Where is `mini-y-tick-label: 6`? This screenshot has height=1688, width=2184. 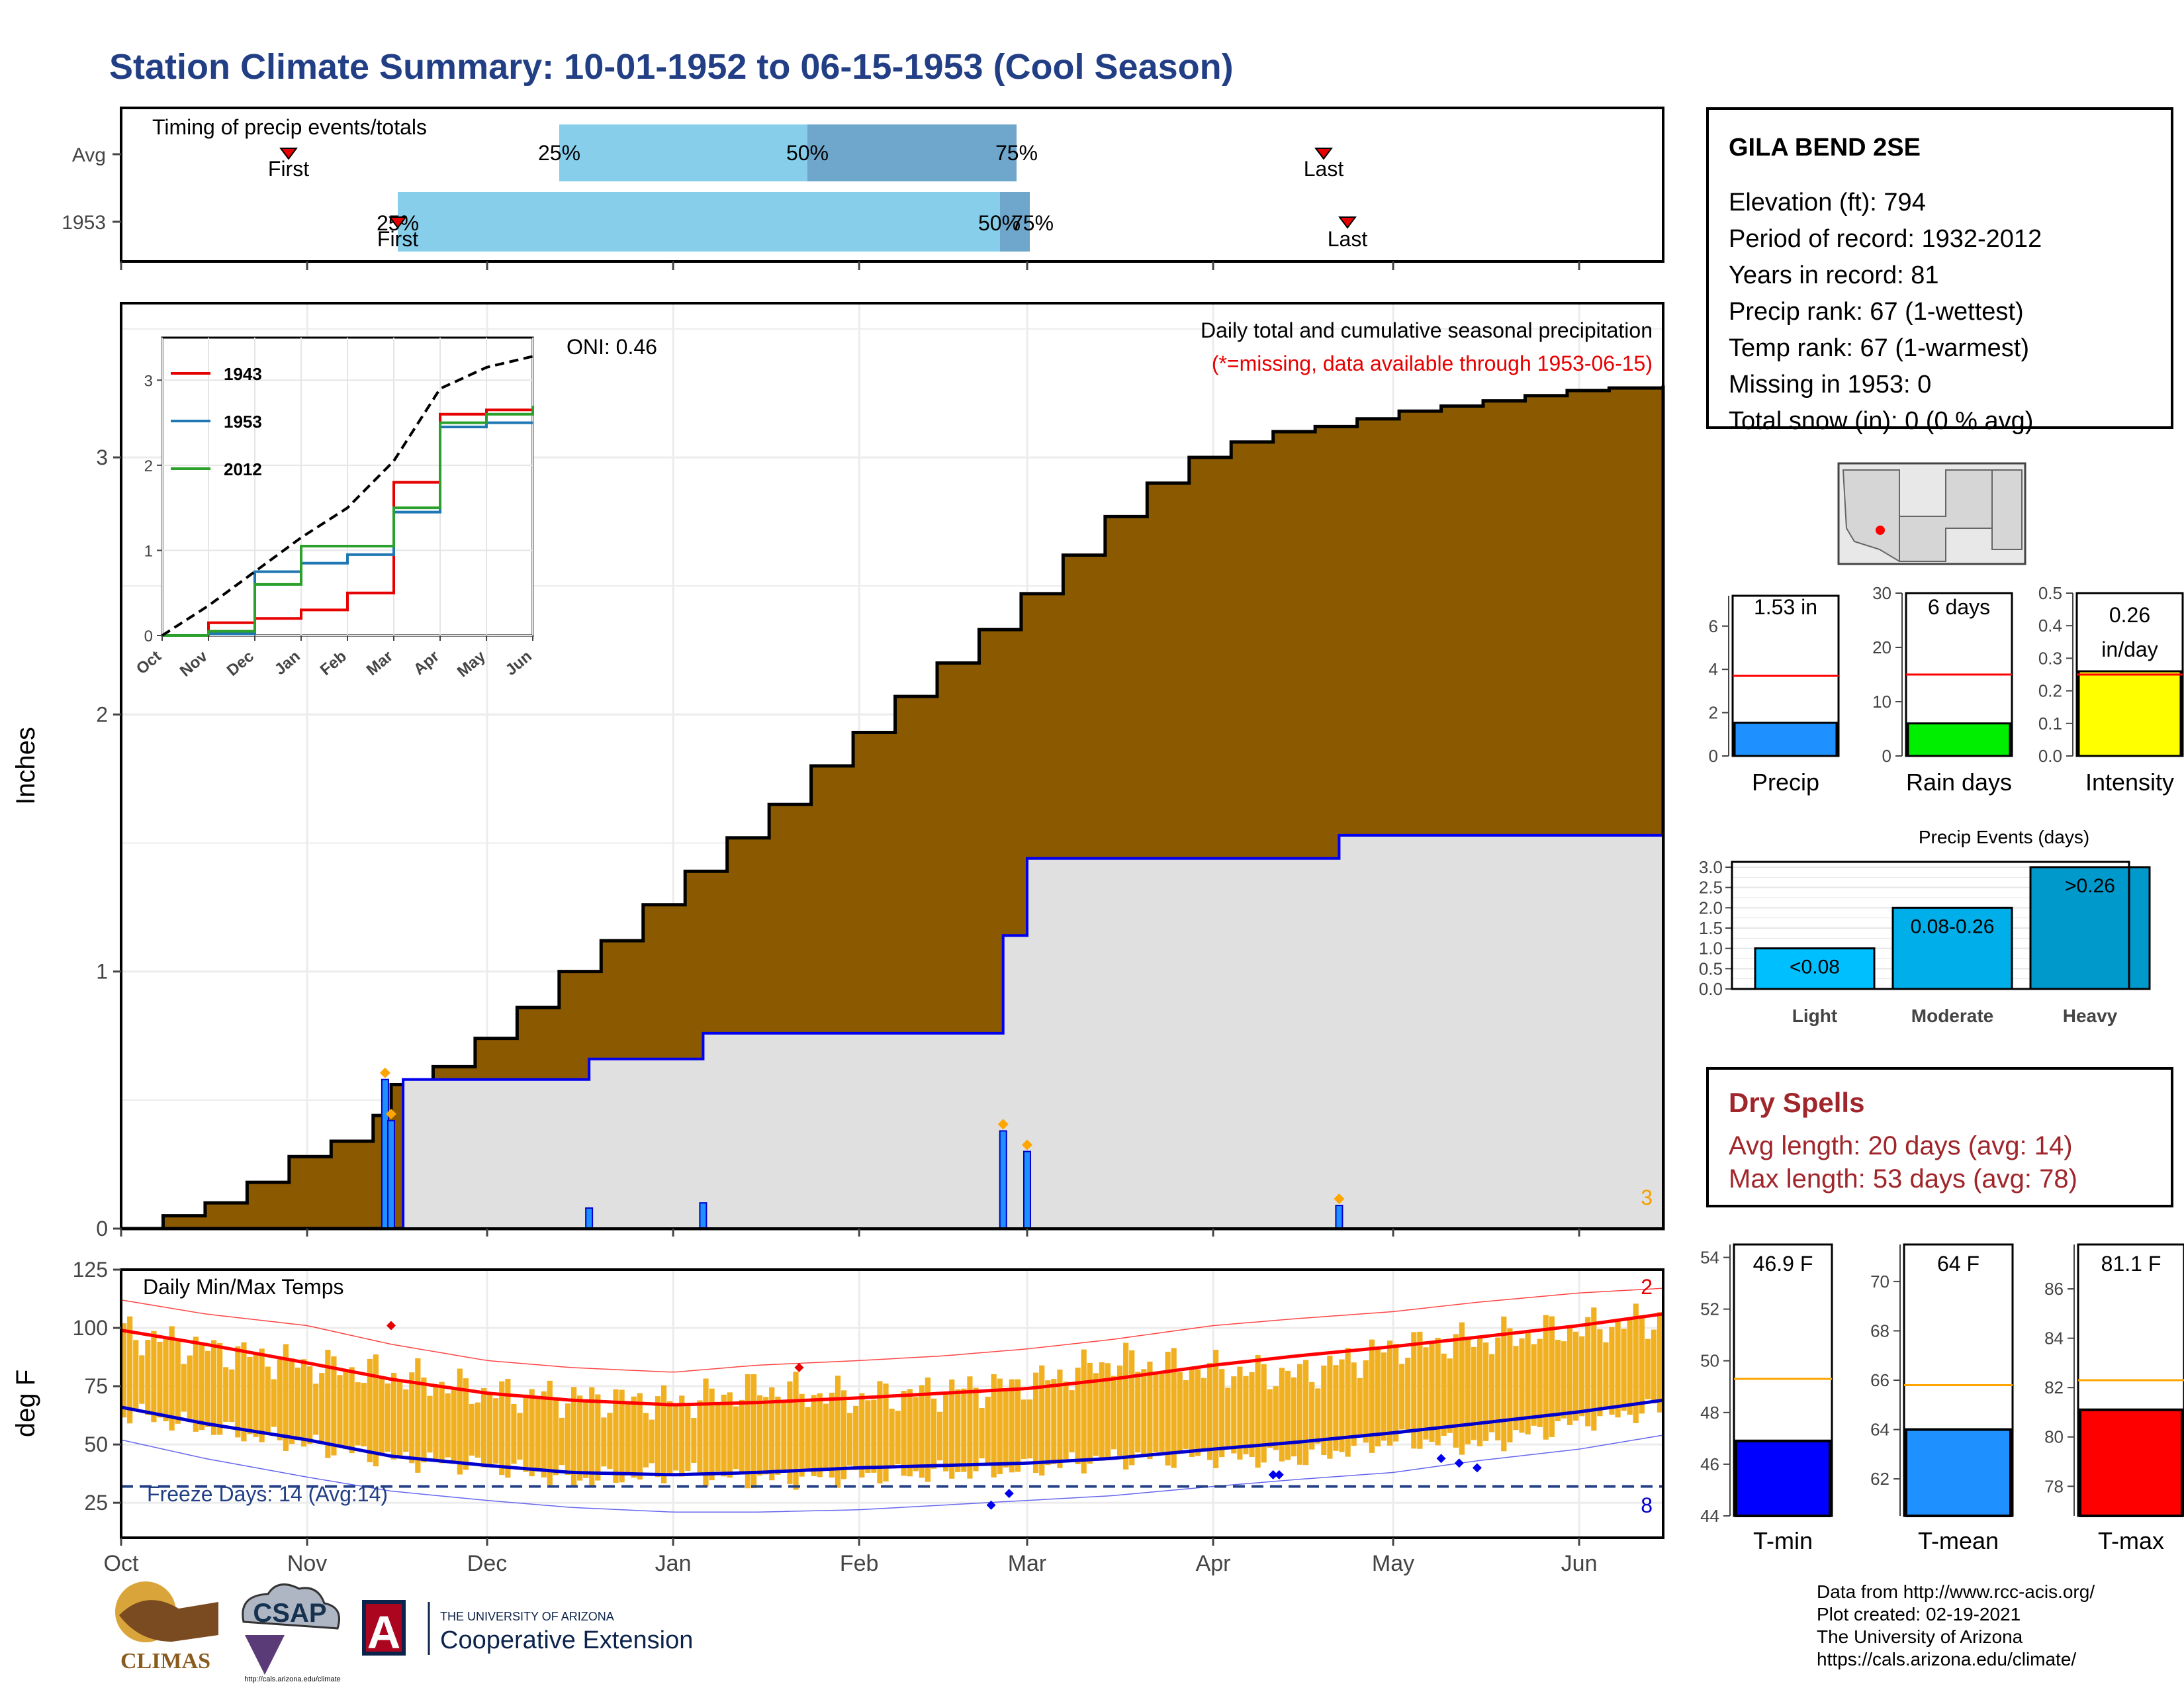 mini-y-tick-label: 6 is located at coordinates (1713, 626).